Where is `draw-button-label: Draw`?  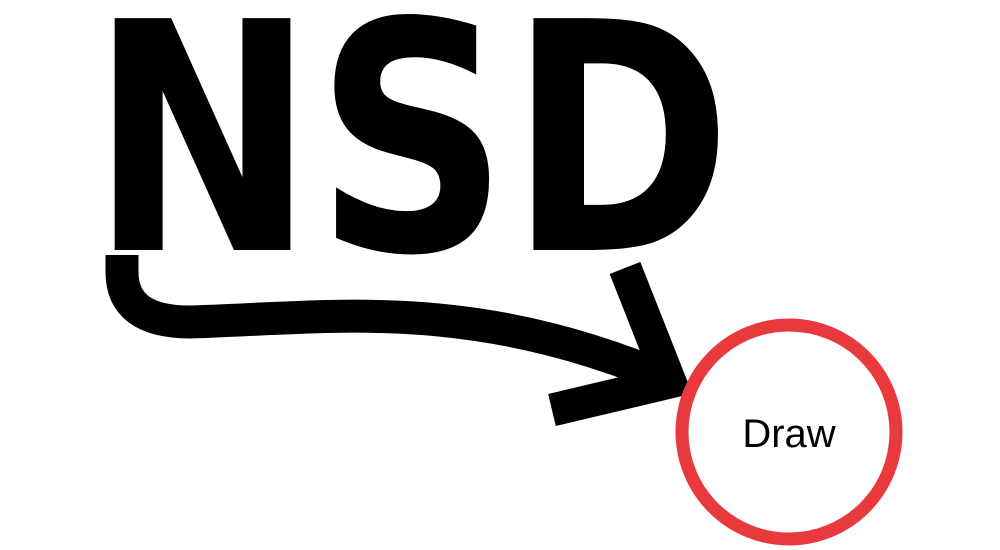
draw-button-label: Draw is located at coordinates (788, 434).